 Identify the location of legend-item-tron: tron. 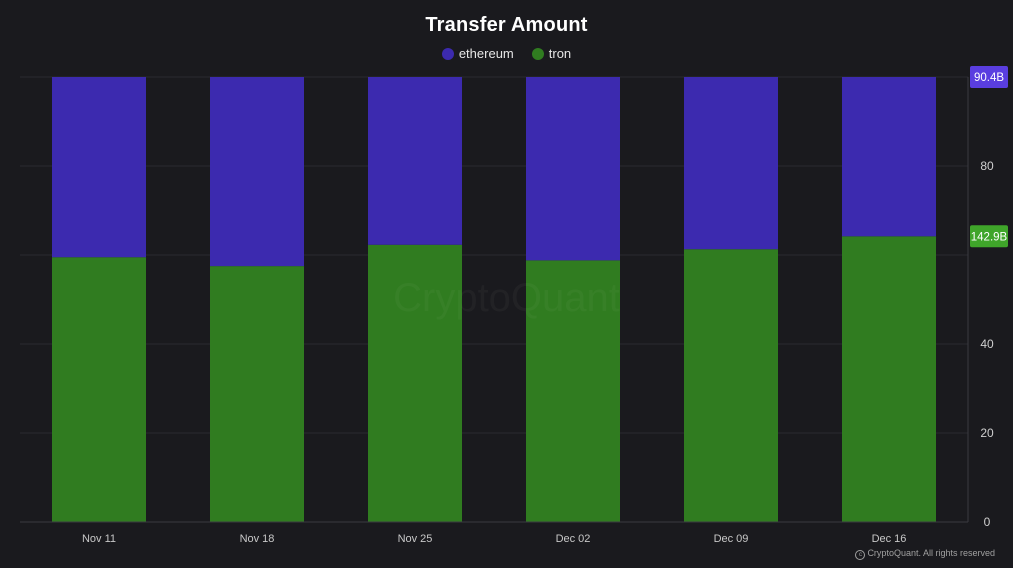
(551, 53).